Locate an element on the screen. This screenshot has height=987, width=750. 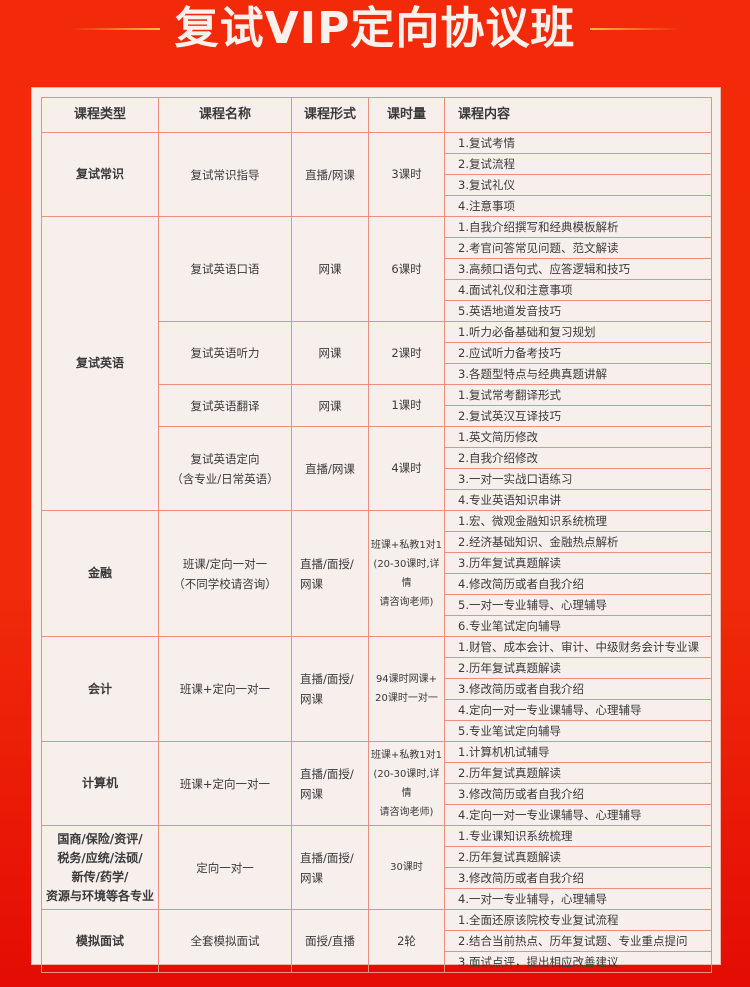
course-type-line: 计算机 is located at coordinates (99, 783).